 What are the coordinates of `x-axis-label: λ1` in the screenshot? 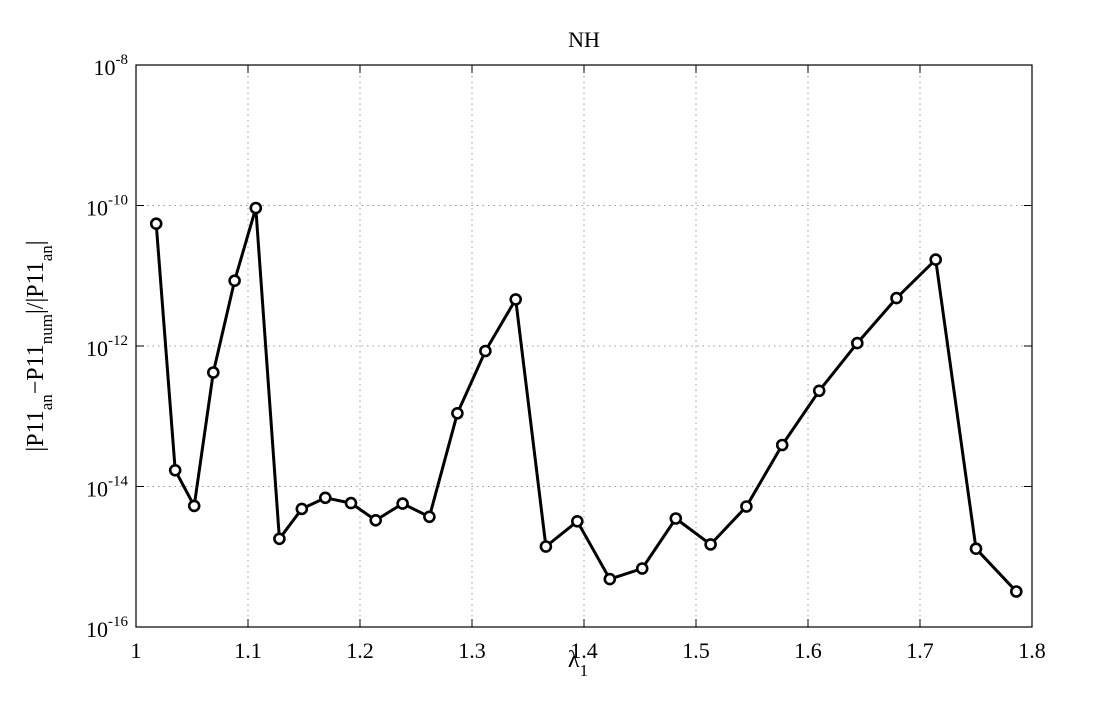 It's located at (578, 663).